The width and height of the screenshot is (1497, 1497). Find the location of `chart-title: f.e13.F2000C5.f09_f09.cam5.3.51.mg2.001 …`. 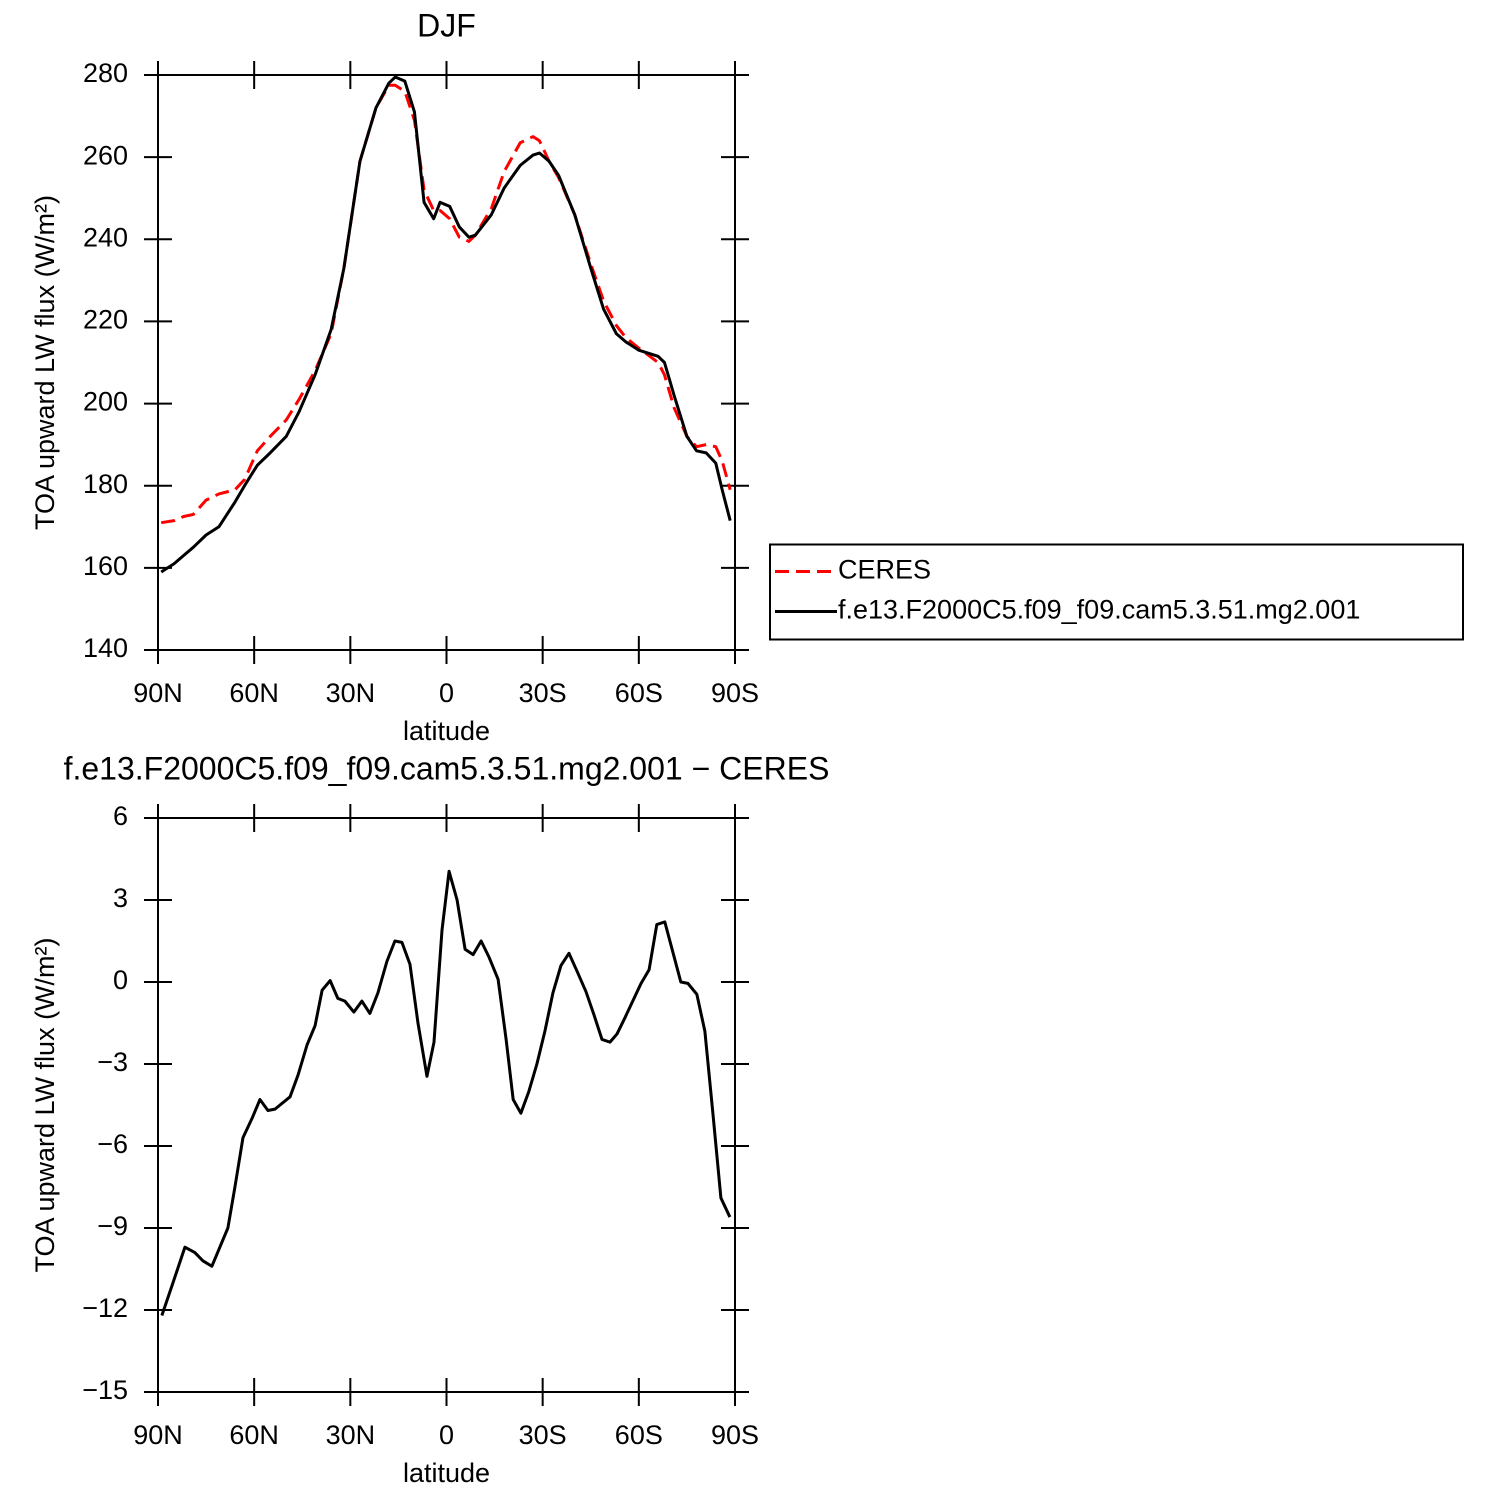

chart-title: f.e13.F2000C5.f09_f09.cam5.3.51.mg2.001 … is located at coordinates (447, 768).